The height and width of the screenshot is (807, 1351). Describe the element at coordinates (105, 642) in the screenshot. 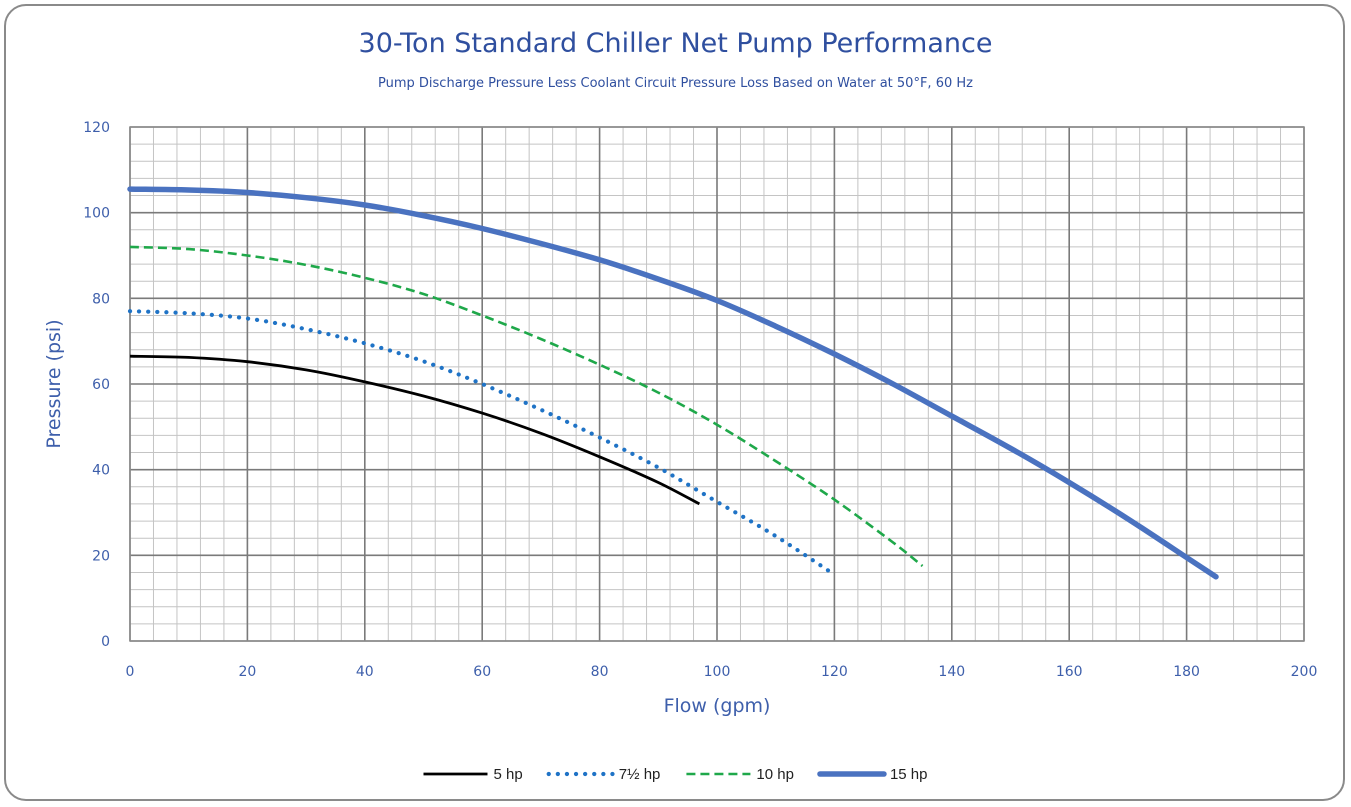

I see `y-tick-label: 0` at that location.